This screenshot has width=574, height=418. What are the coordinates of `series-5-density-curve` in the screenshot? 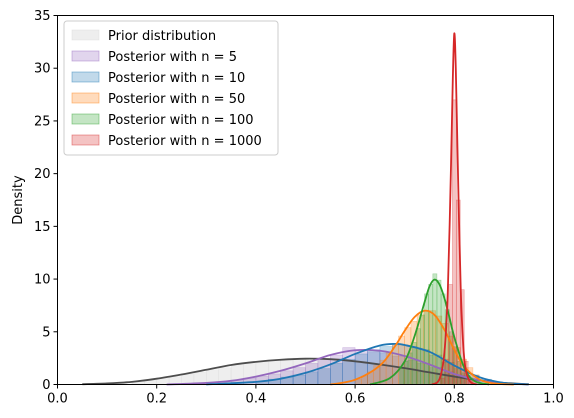 It's located at (454, 209).